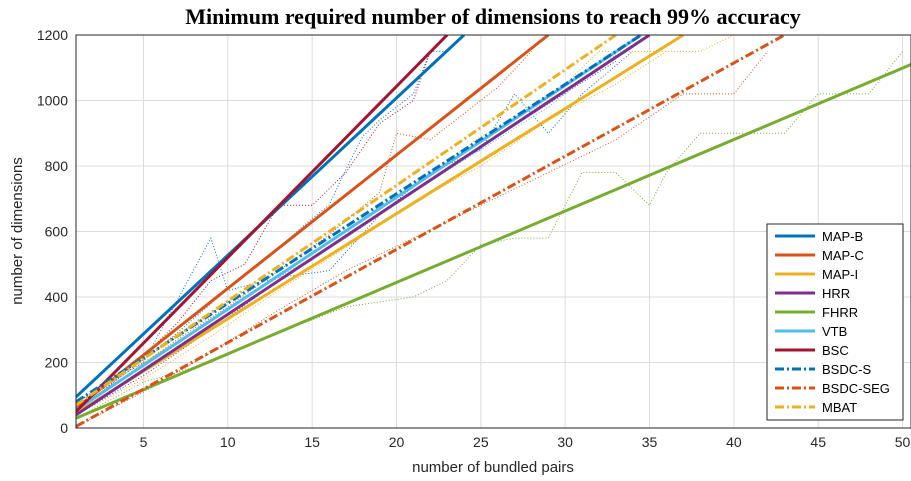 This screenshot has width=911, height=481. Describe the element at coordinates (52, 101) in the screenshot. I see `y-tick-label: 1000` at that location.